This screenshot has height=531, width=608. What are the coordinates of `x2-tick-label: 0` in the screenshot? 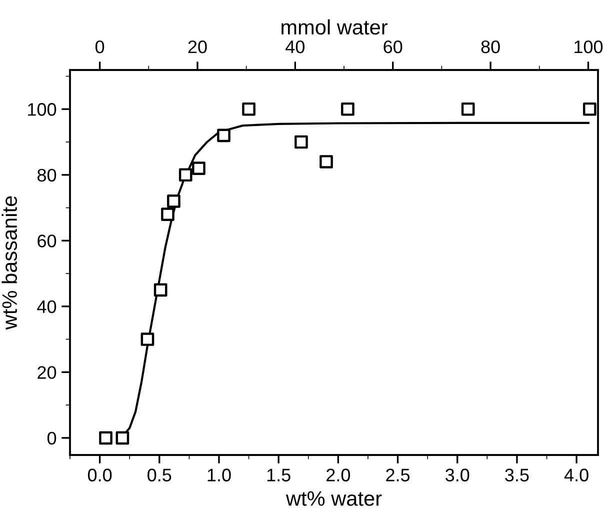 It's located at (99, 47).